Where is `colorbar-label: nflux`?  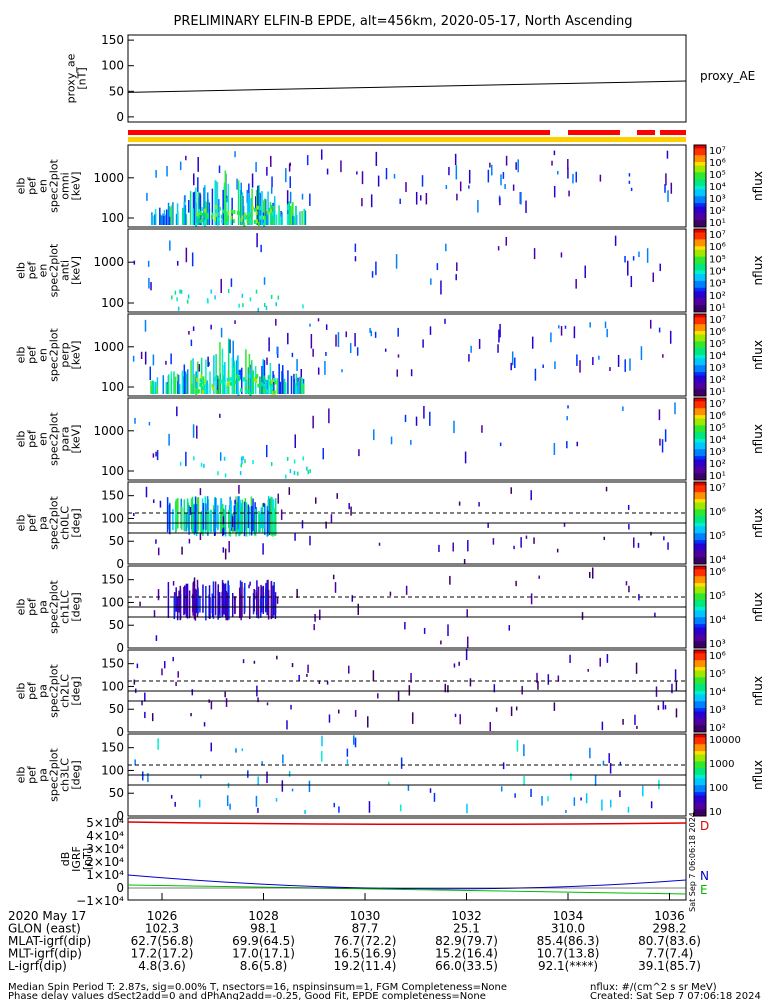 colorbar-label: nflux is located at coordinates (758, 523).